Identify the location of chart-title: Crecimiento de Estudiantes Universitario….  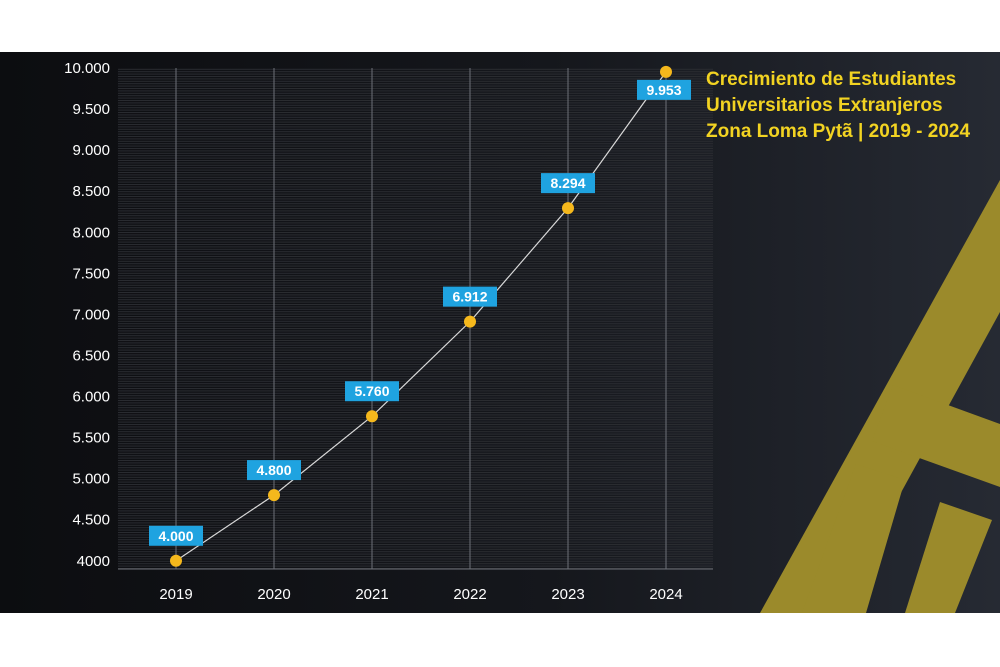
(838, 105).